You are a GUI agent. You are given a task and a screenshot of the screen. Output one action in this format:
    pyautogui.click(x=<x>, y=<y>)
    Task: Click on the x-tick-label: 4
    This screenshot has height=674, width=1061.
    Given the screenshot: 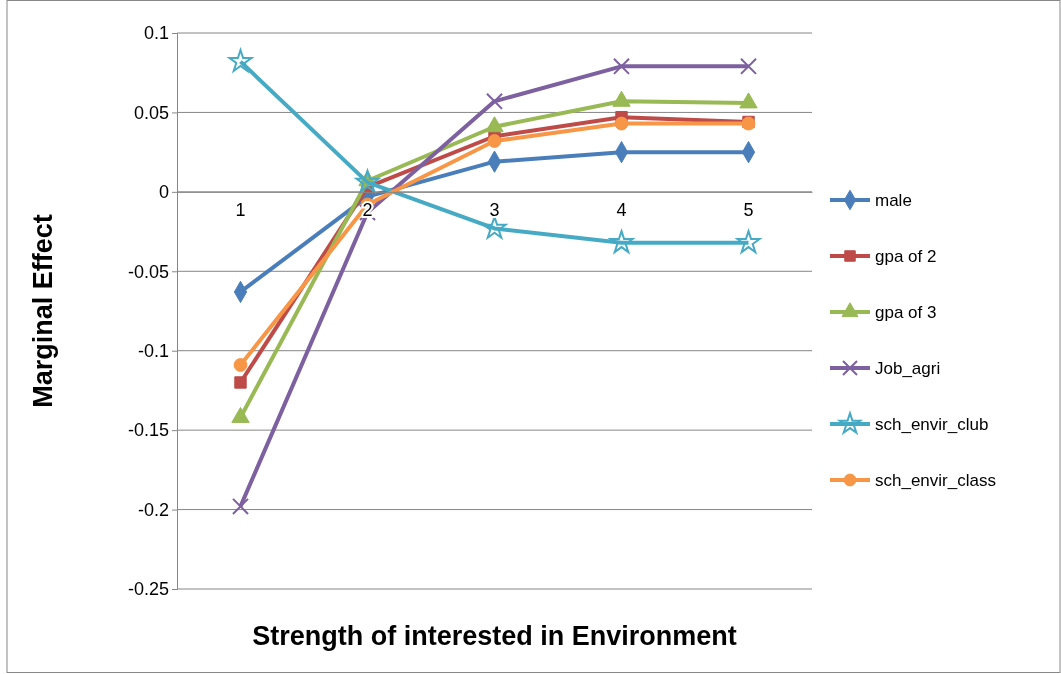 What is the action you would take?
    pyautogui.click(x=621, y=210)
    